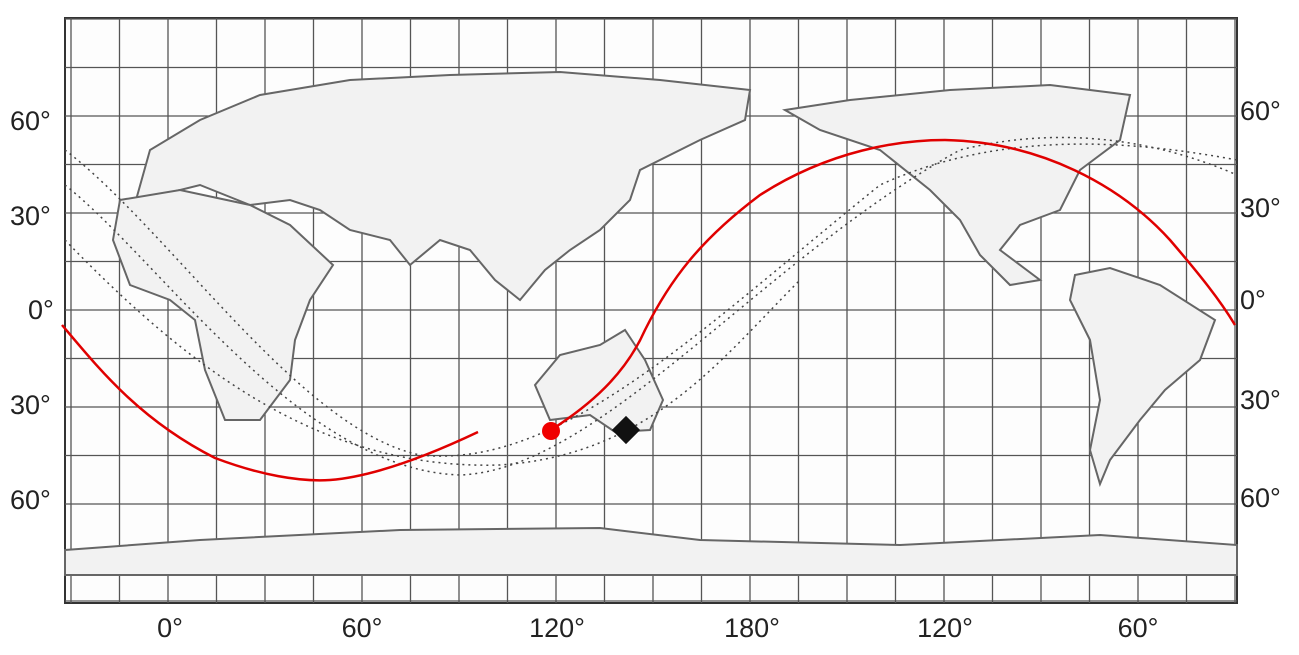 Image resolution: width=1299 pixels, height=655 pixels. I want to click on antarctica, so click(651, 551).